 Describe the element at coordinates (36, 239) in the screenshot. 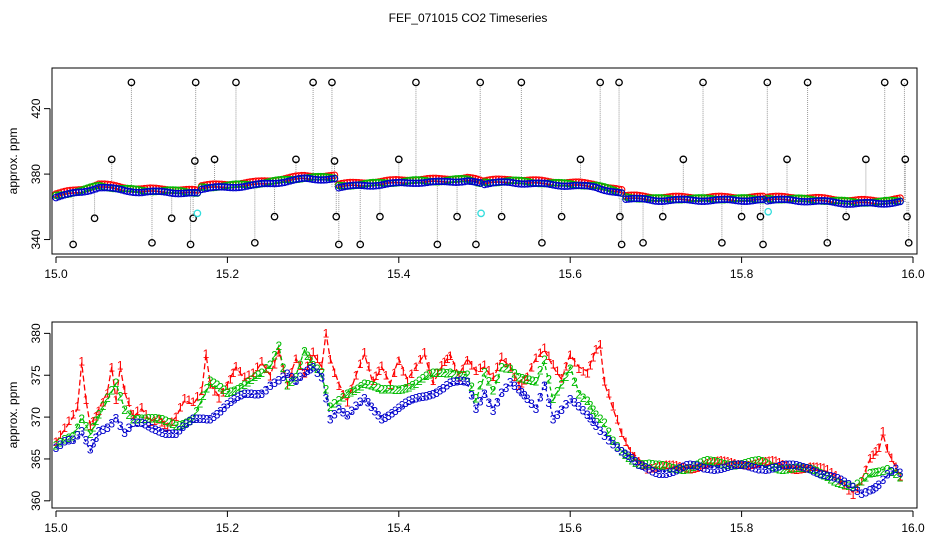

I see `top-y-tick-label: 340` at that location.